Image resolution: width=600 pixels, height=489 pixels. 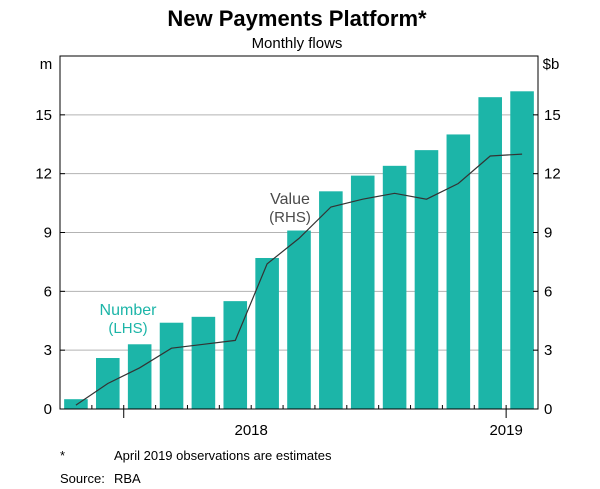 I want to click on footnote-star: *, so click(x=63, y=455).